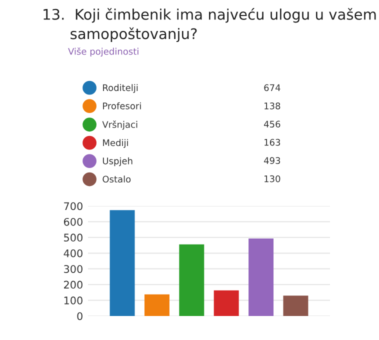  What do you see at coordinates (272, 178) in the screenshot?
I see `text: 130` at bounding box center [272, 178].